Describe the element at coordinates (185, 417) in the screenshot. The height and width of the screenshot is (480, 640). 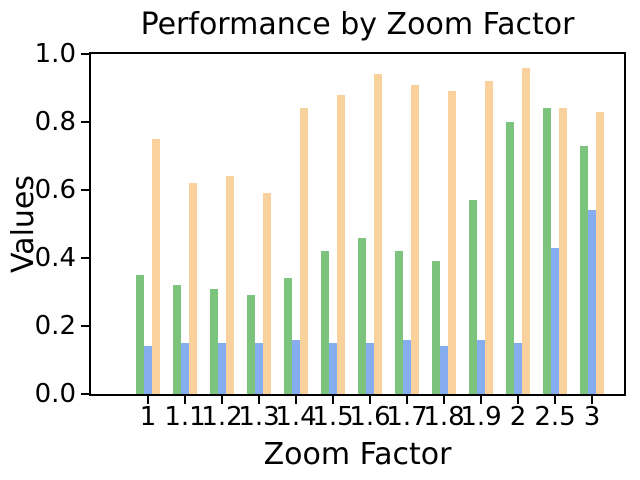
I see `x-tick-label: 1.1` at that location.